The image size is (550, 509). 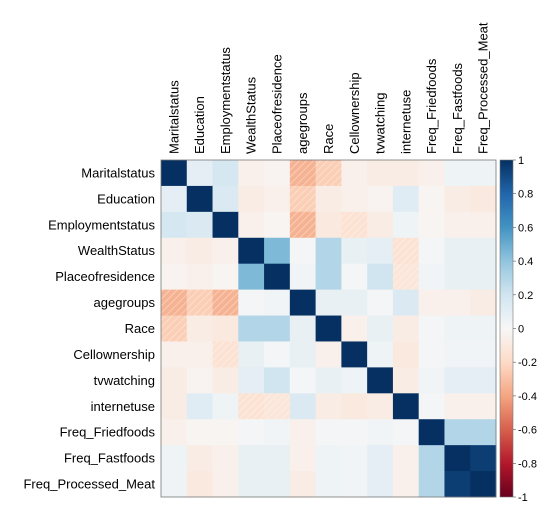 What do you see at coordinates (174, 277) in the screenshot?
I see `heatmap-cell-placeofresidence-maritalstatus` at bounding box center [174, 277].